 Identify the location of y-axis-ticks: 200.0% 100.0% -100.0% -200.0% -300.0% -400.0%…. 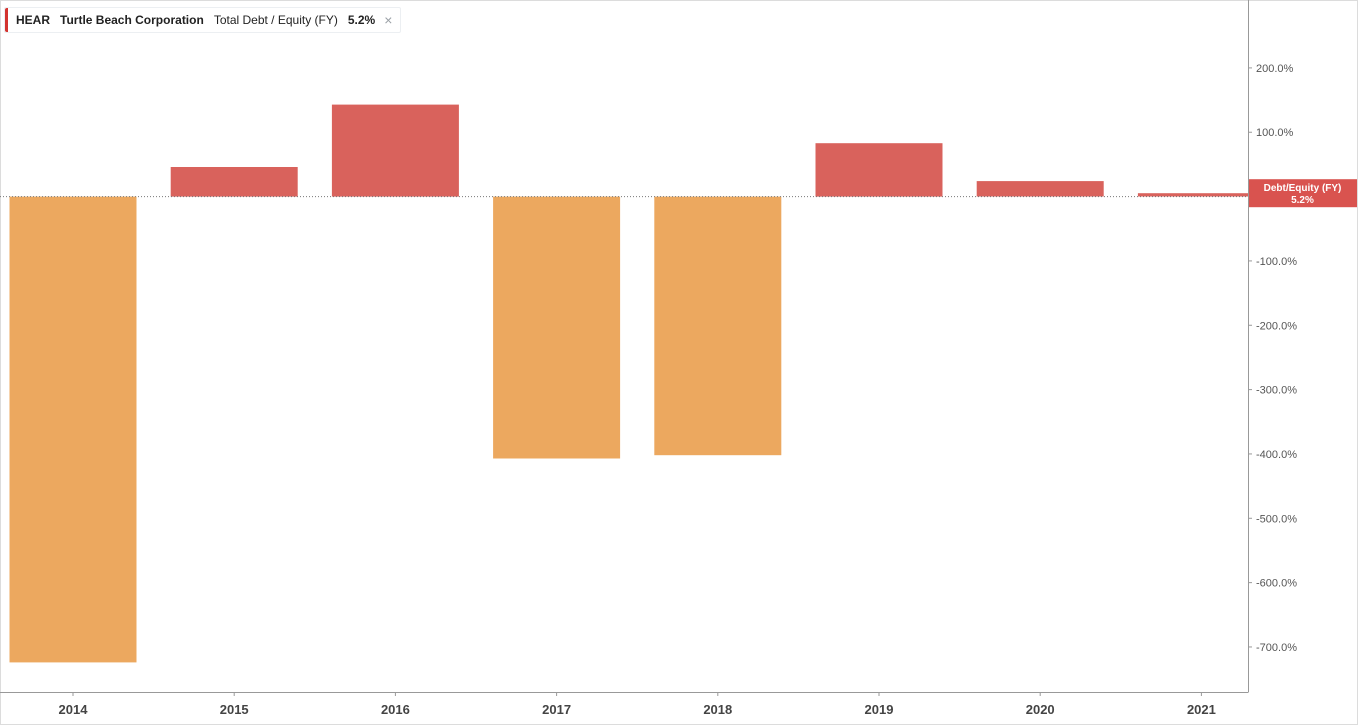
(1272, 358).